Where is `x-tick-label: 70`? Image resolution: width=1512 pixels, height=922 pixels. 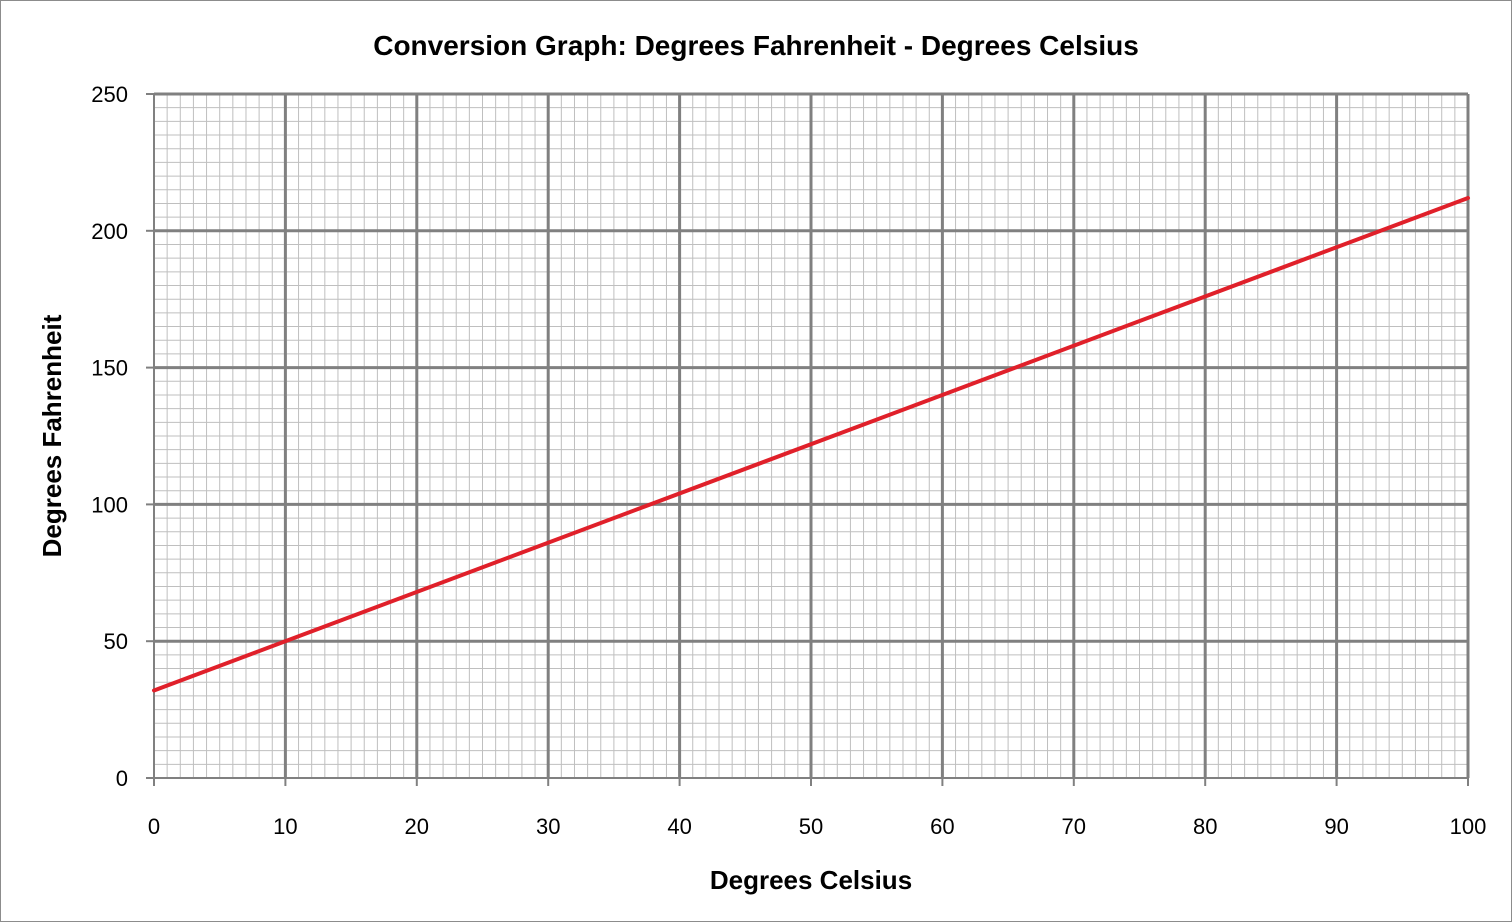
x-tick-label: 70 is located at coordinates (1074, 826).